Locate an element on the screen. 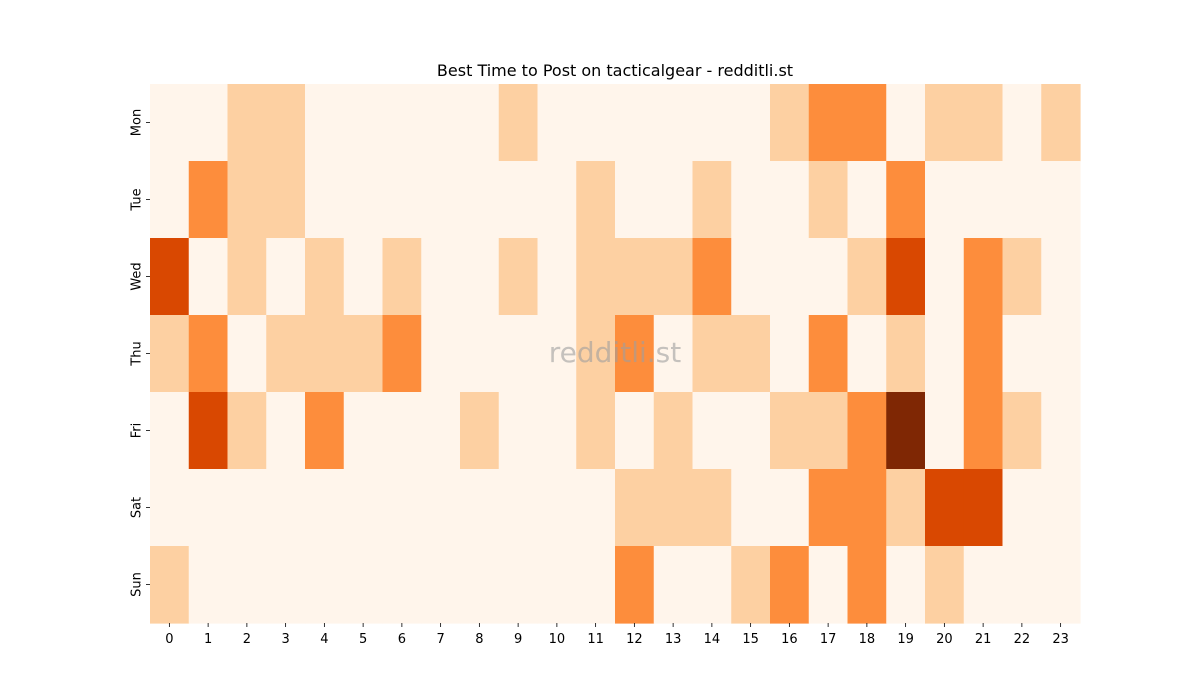 This screenshot has height=700, width=1200. x-tick-label: 13 is located at coordinates (673, 639).